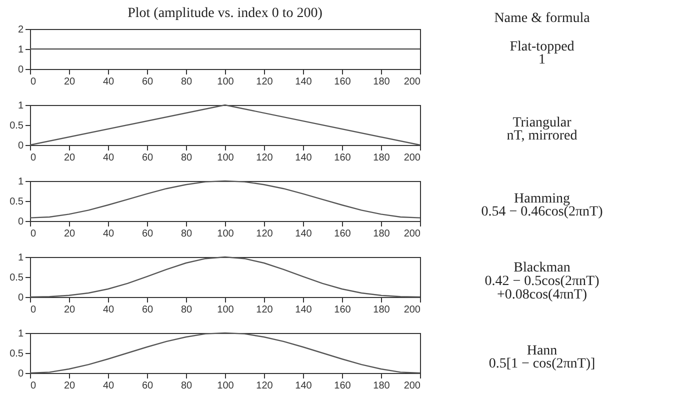 Image resolution: width=675 pixels, height=414 pixels. What do you see at coordinates (542, 60) in the screenshot?
I see `text: 1` at bounding box center [542, 60].